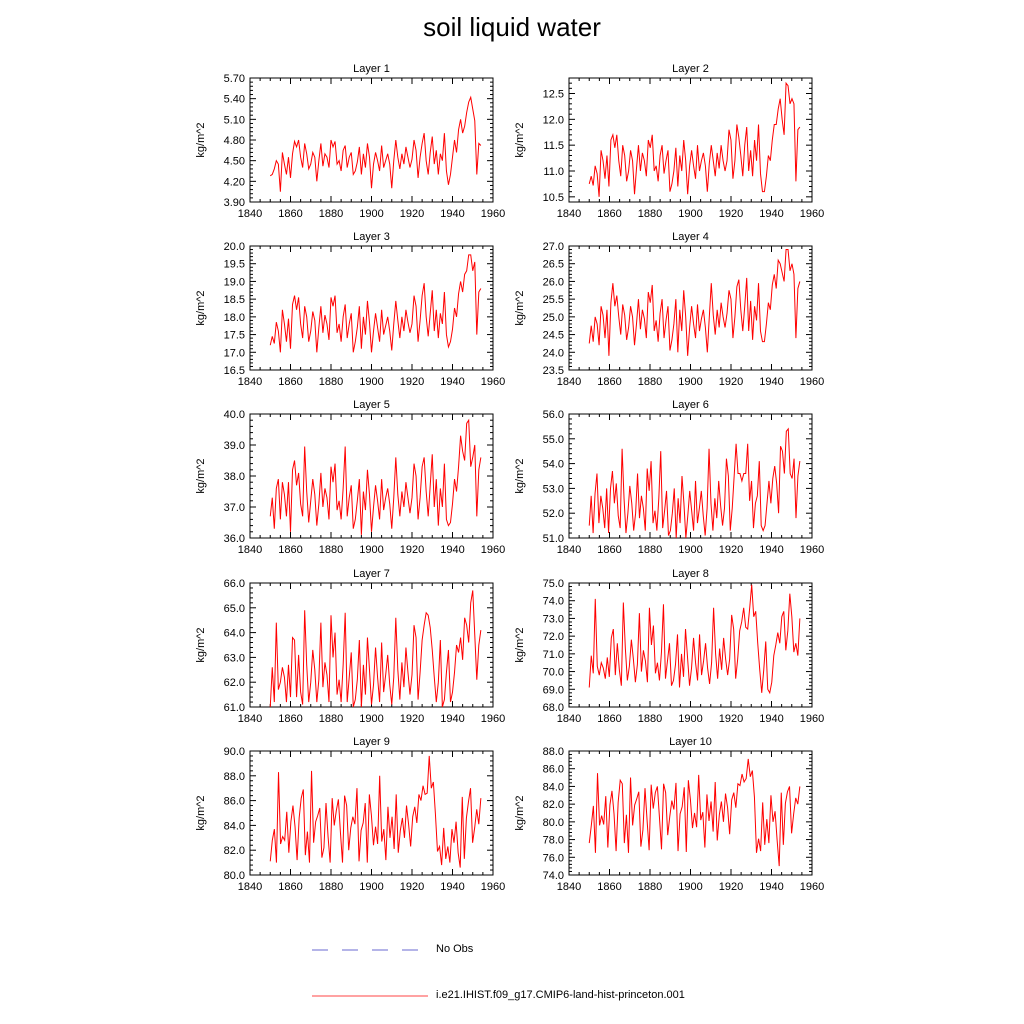  Describe the element at coordinates (371, 405) in the screenshot. I see `panel-title: Layer 5` at that location.